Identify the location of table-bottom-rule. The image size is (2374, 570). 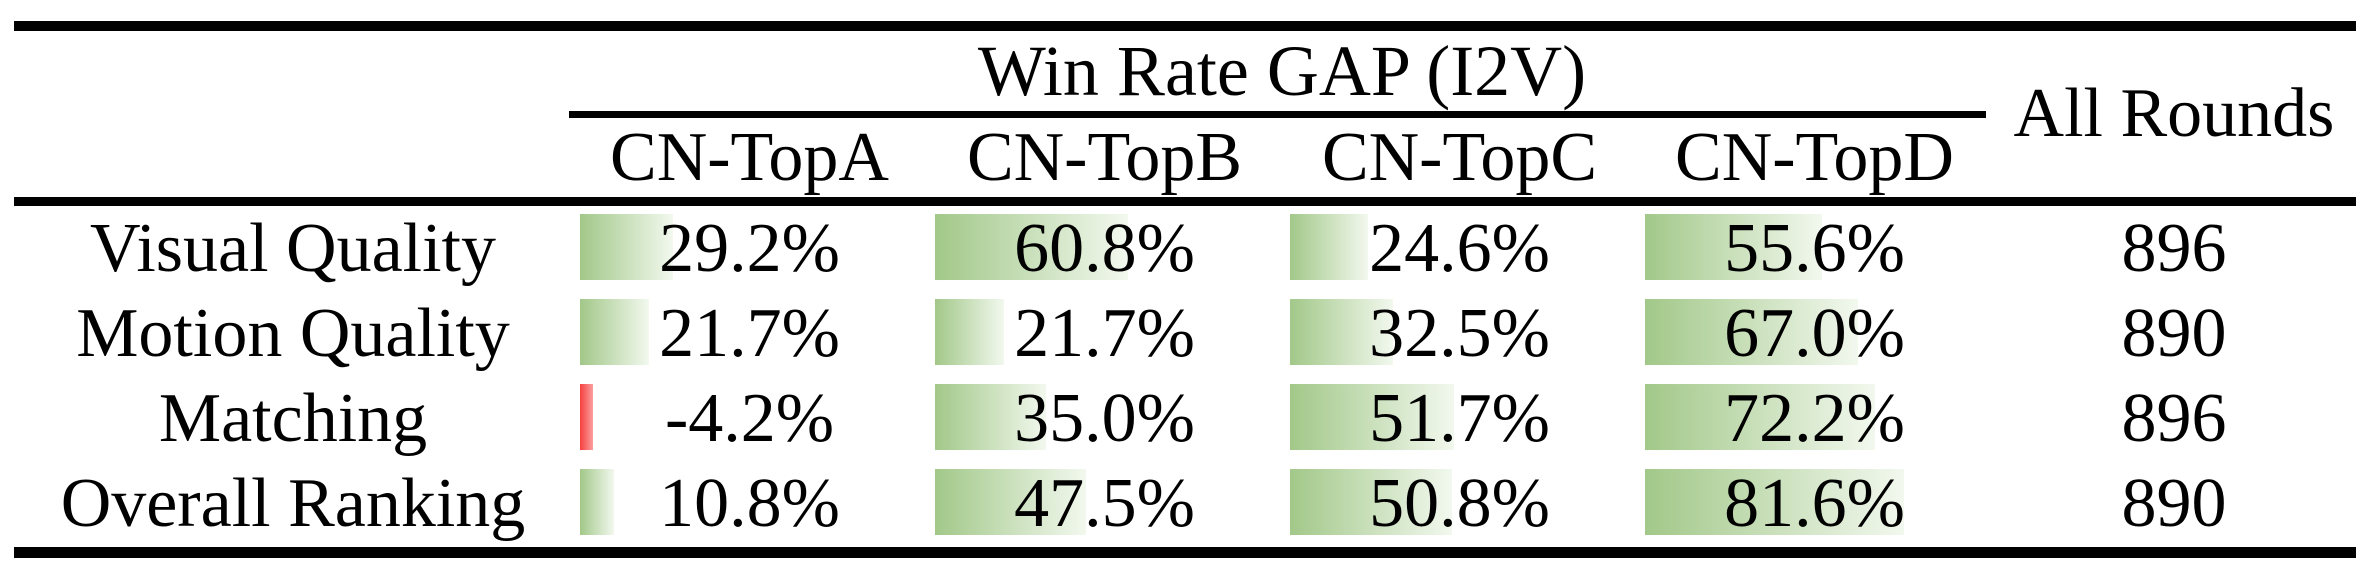
(1185, 552).